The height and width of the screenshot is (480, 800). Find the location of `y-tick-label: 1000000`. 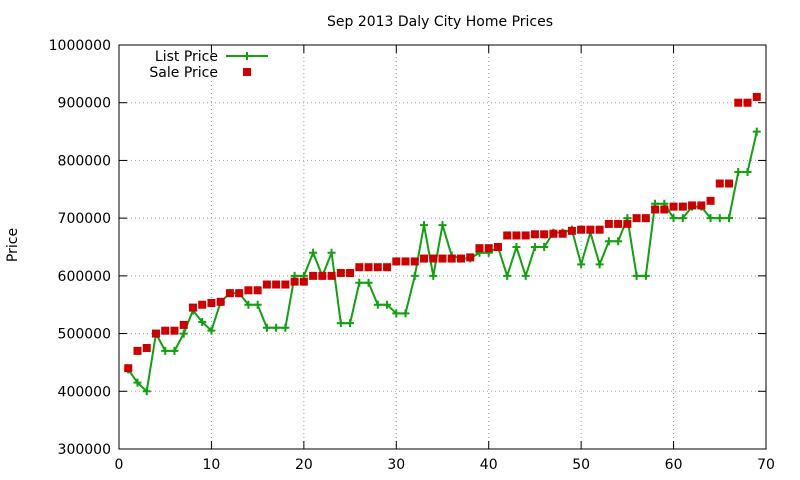

y-tick-label: 1000000 is located at coordinates (80, 46).